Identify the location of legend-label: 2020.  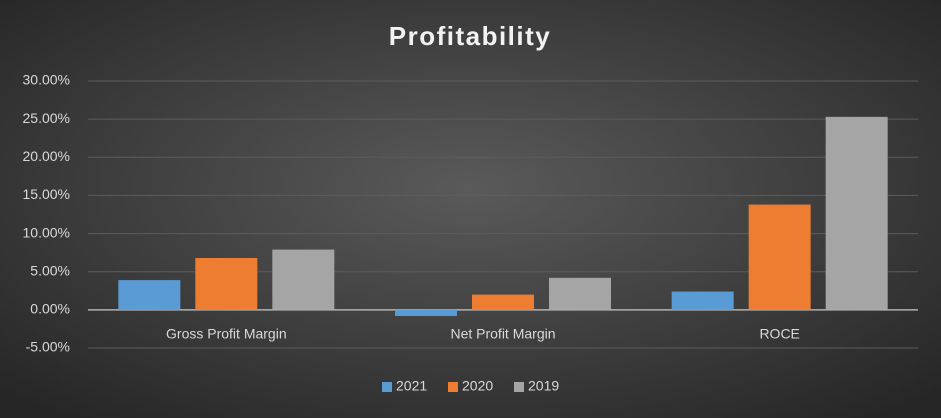
(477, 386).